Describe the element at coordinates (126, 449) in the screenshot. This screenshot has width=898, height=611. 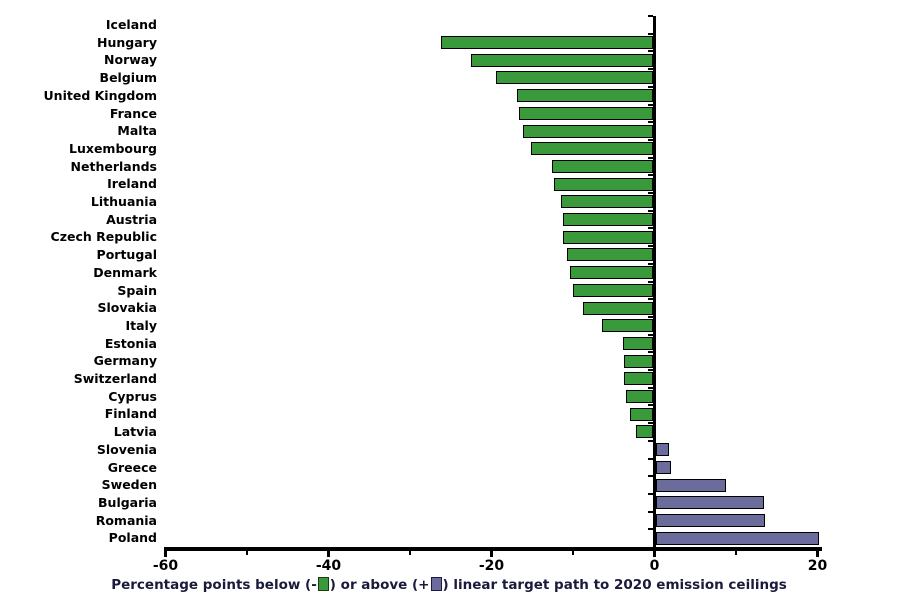
I see `country-label: Slovenia` at that location.